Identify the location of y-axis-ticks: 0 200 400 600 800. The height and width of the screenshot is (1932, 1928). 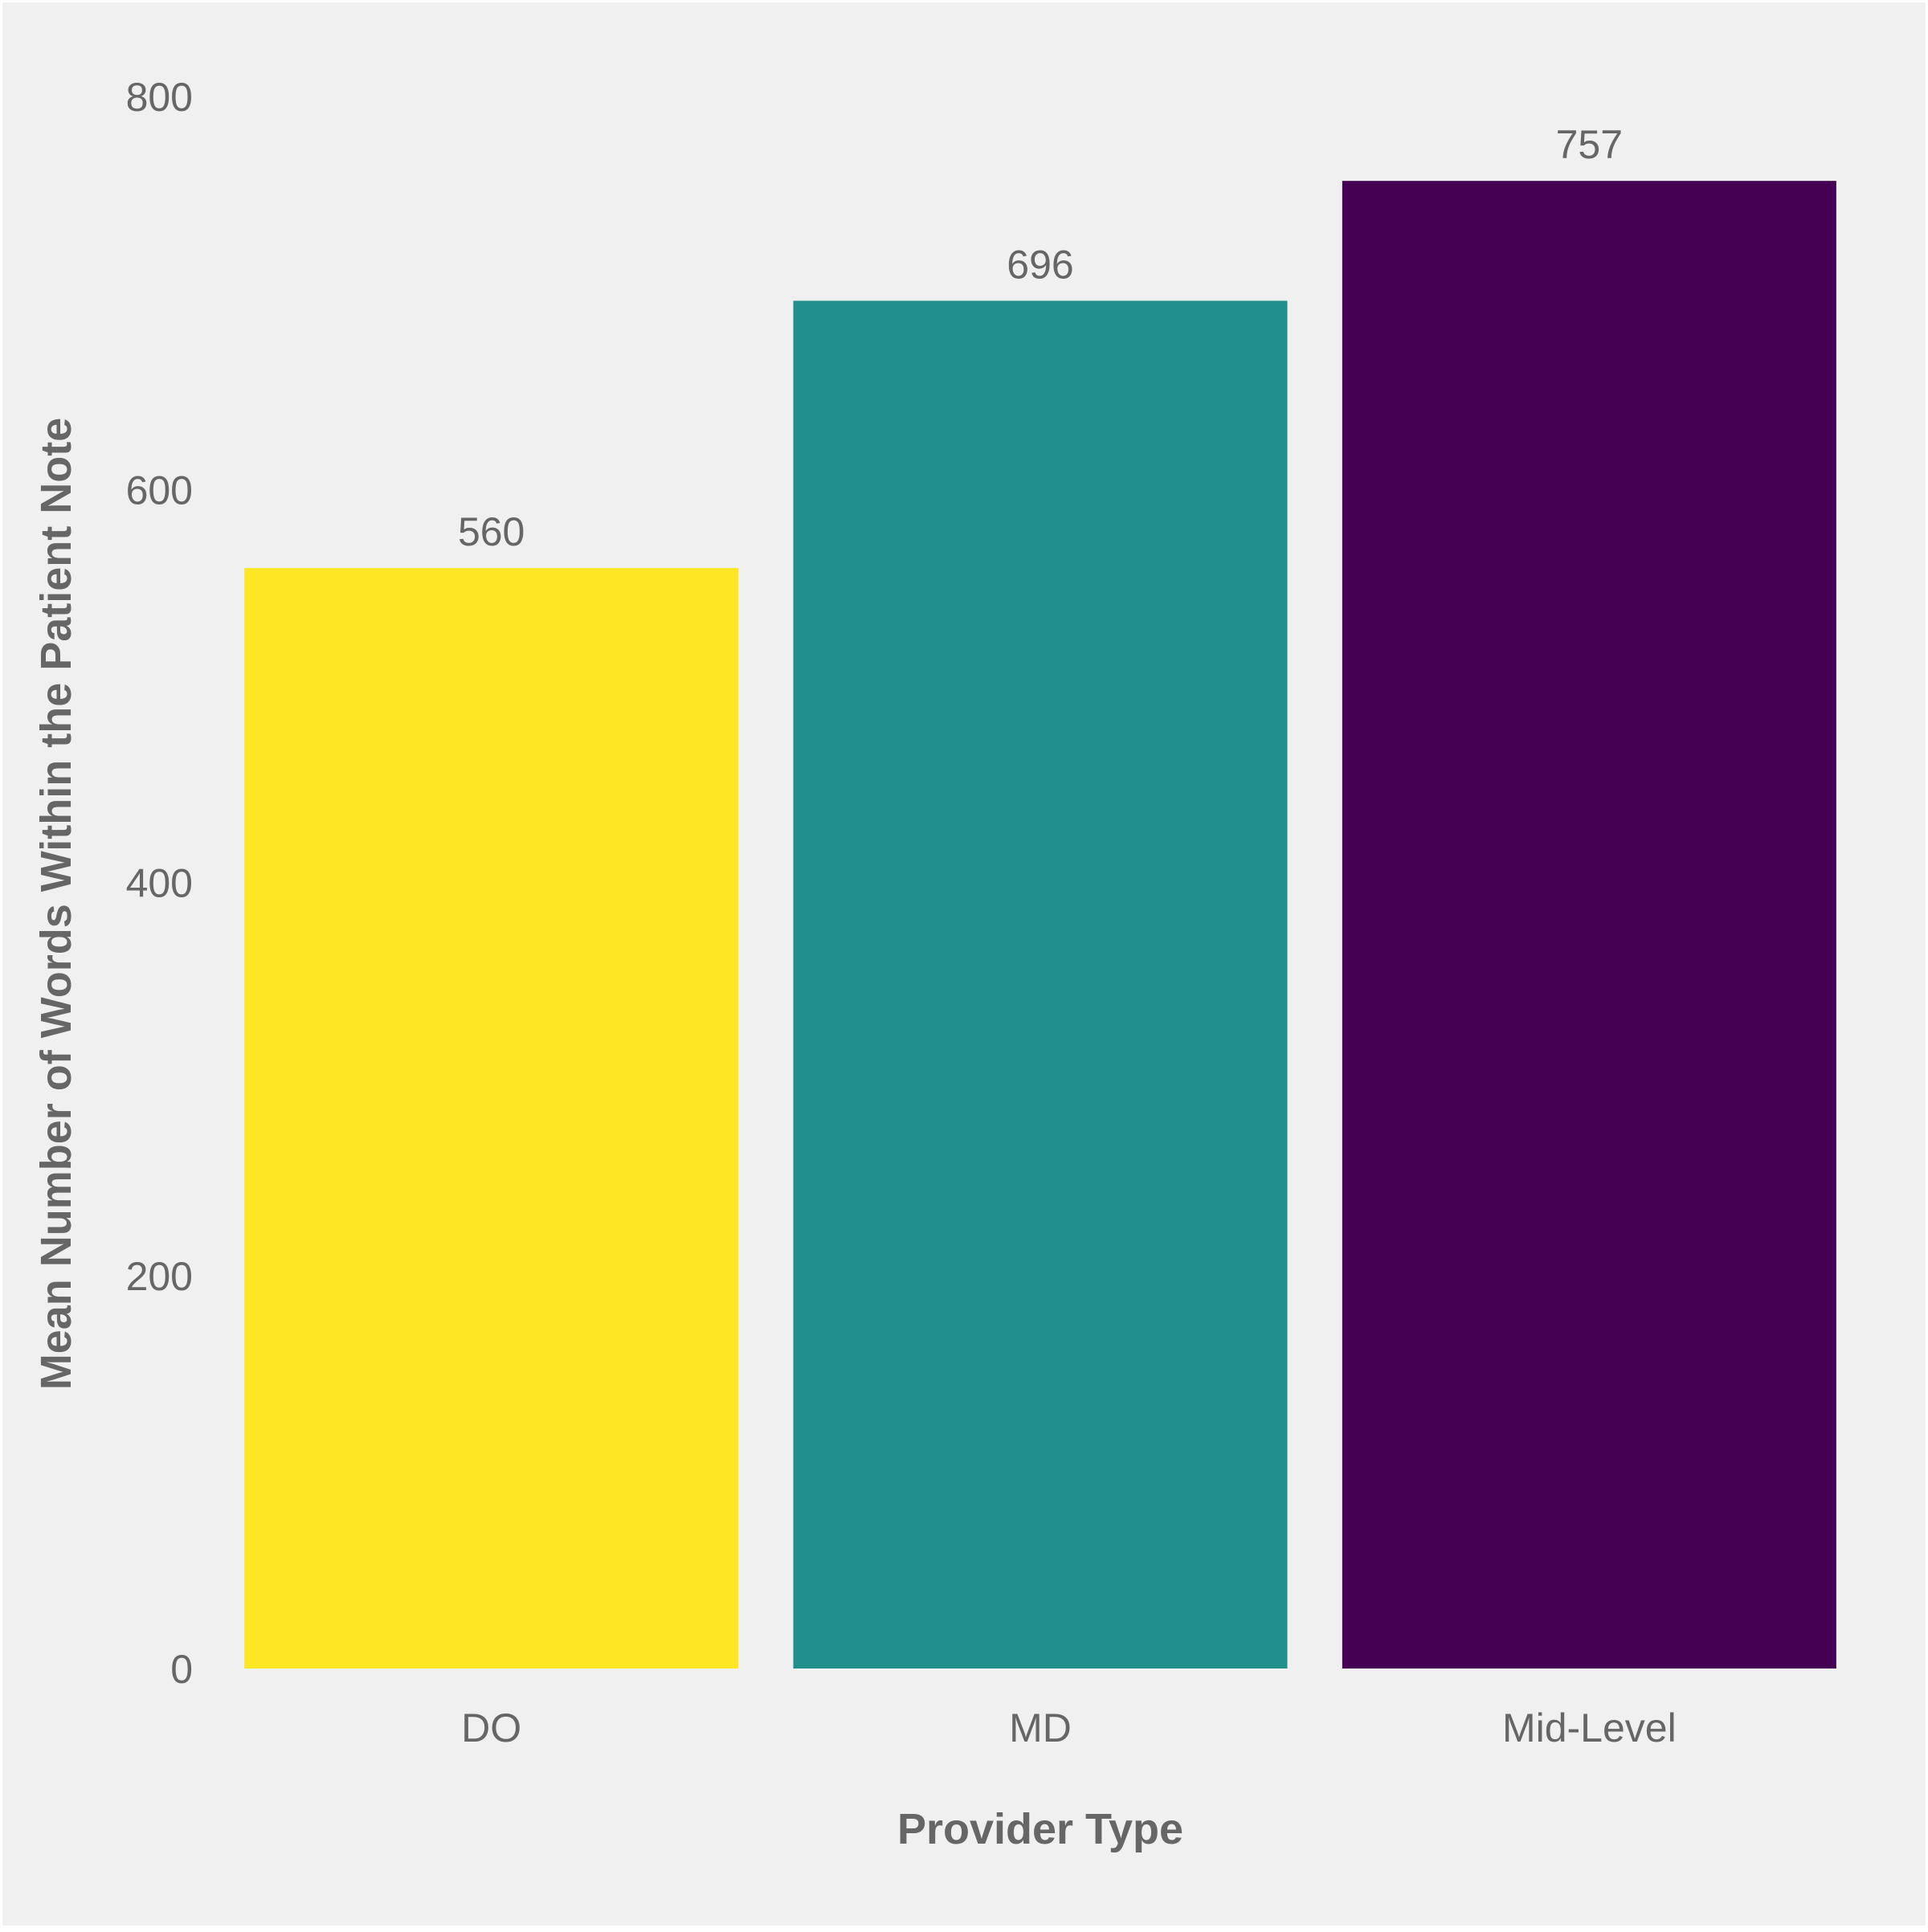
(159, 884).